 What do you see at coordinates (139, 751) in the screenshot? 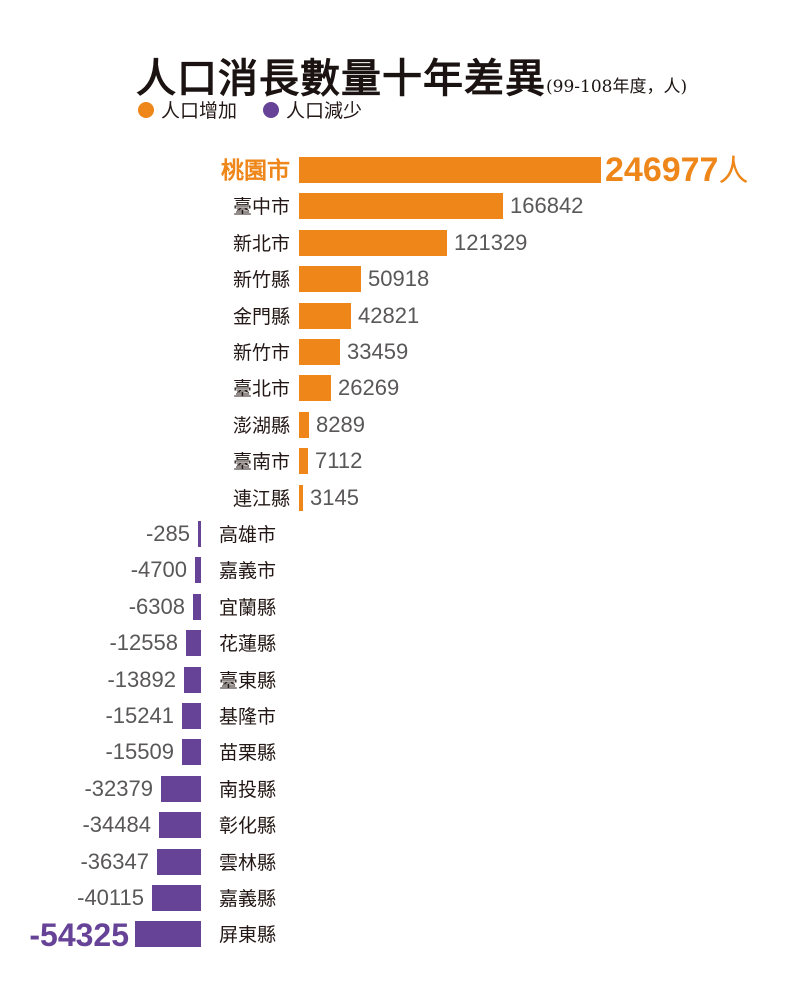
I see `row-value: -15509` at bounding box center [139, 751].